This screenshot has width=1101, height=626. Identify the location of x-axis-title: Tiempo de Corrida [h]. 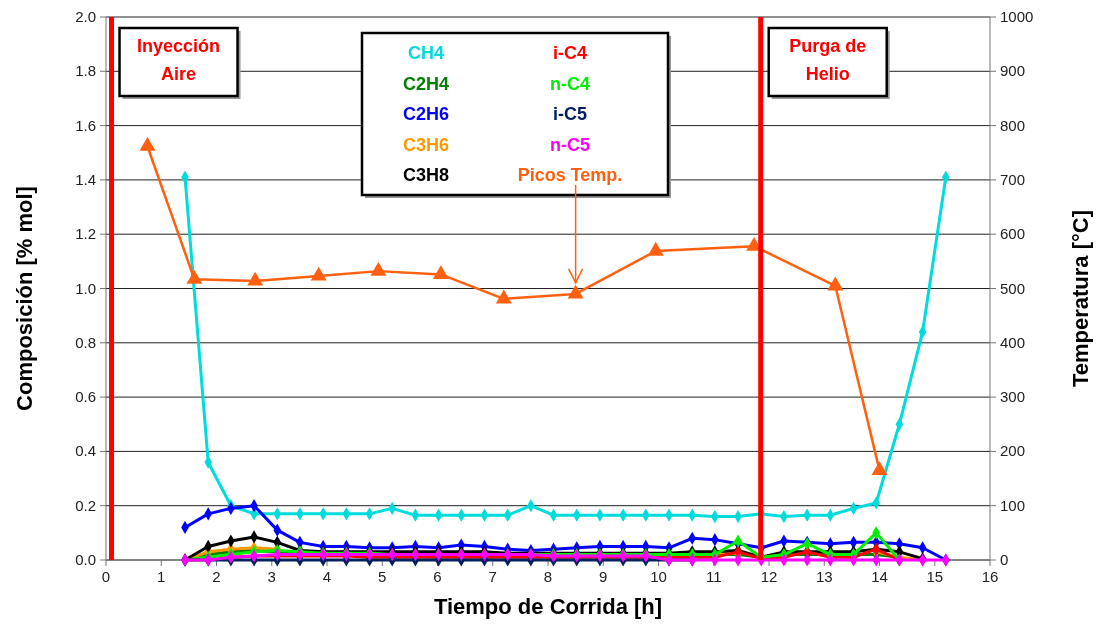
(548, 606).